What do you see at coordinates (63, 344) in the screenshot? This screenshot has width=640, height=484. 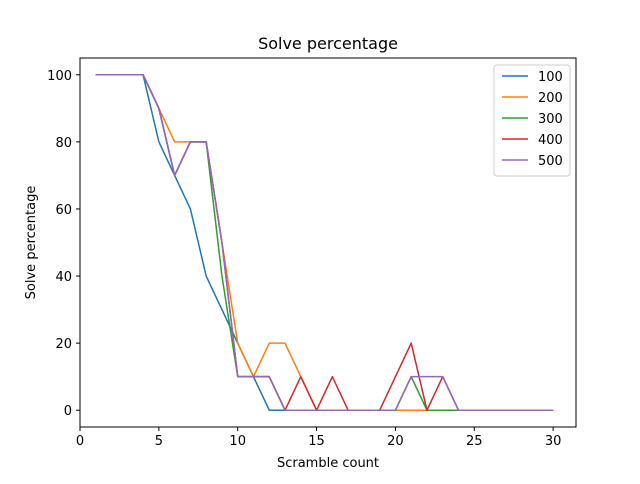 I see `y-tick-label: 20` at bounding box center [63, 344].